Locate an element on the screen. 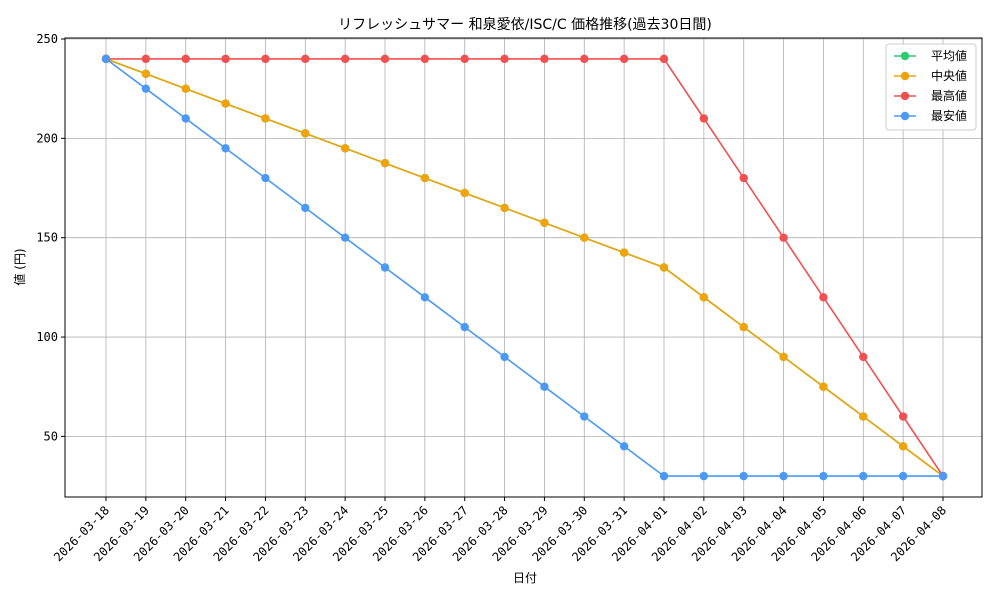 The height and width of the screenshot is (600, 1000). chart-title: リフレッシュサマー 和泉愛依/ISC/C 価格推移(過去30日間) is located at coordinates (525, 24).